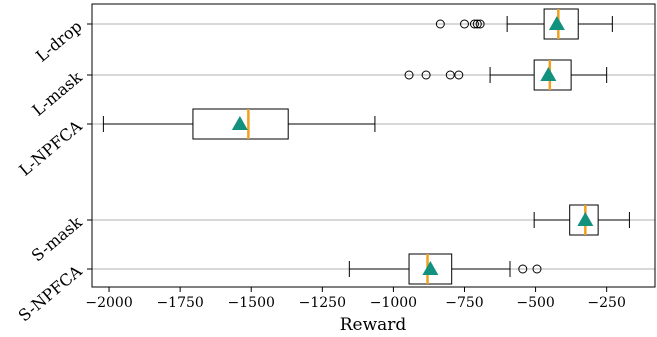 Image resolution: width=657 pixels, height=337 pixels. I want to click on x-tick-label: −1500, so click(251, 303).